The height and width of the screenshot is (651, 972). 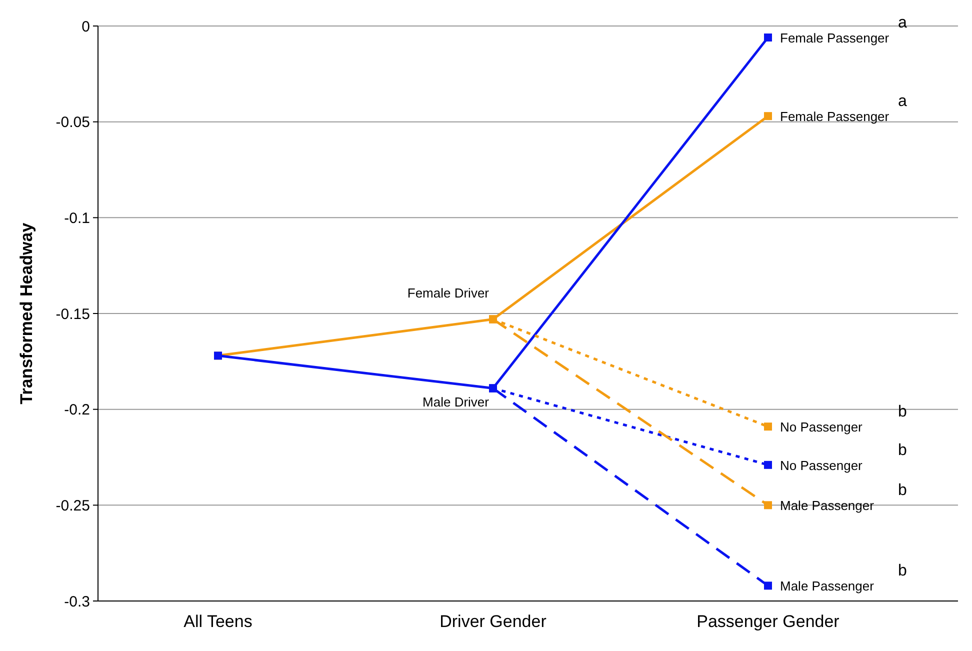 What do you see at coordinates (218, 621) in the screenshot?
I see `x-tick-label: All Teens` at bounding box center [218, 621].